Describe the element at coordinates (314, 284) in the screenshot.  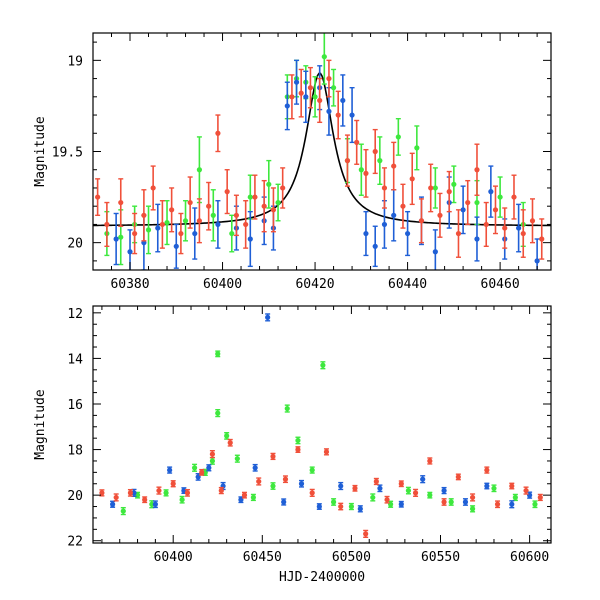
I see `x-tick-label: 60420` at that location.